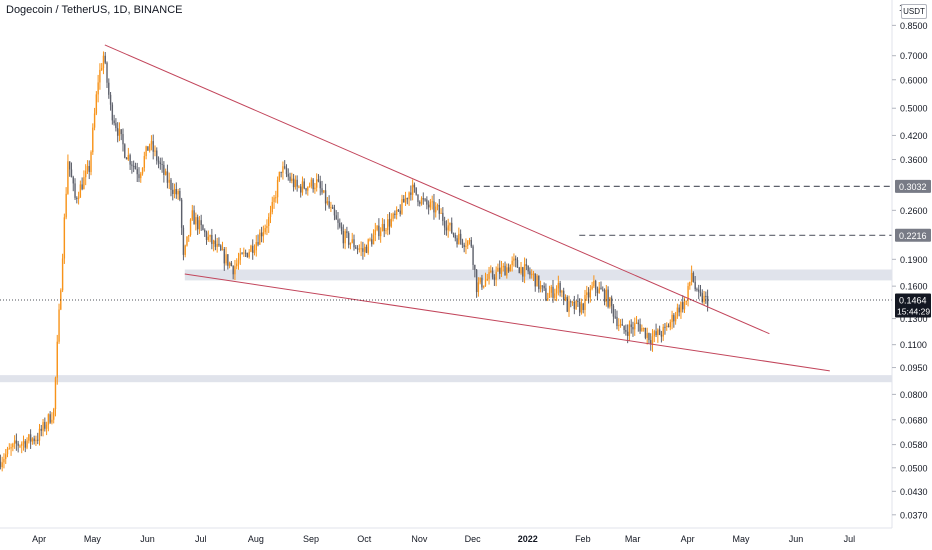 Image resolution: width=932 pixels, height=550 pixels. Describe the element at coordinates (147, 539) in the screenshot. I see `time-tick-label: Jun` at that location.